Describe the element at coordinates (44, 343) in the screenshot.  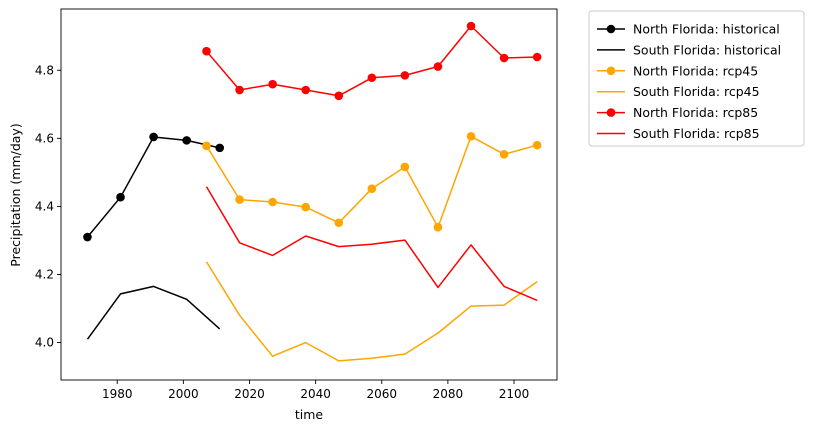
I see `y-tick-label: 4.0` at that location.